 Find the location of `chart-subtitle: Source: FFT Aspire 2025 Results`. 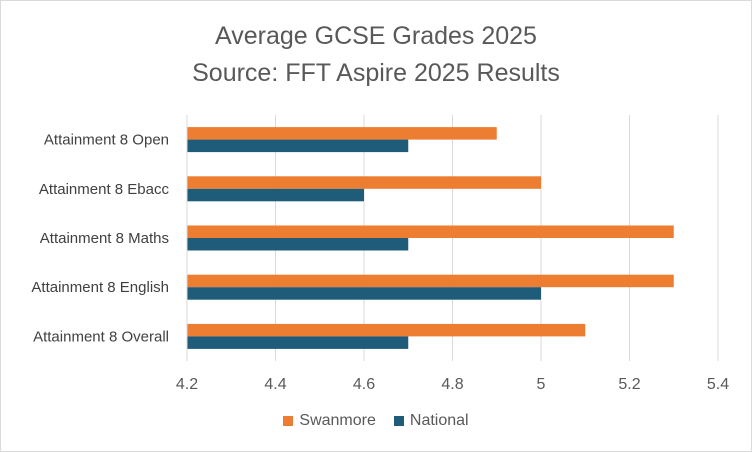

chart-subtitle: Source: FFT Aspire 2025 Results is located at coordinates (376, 73).